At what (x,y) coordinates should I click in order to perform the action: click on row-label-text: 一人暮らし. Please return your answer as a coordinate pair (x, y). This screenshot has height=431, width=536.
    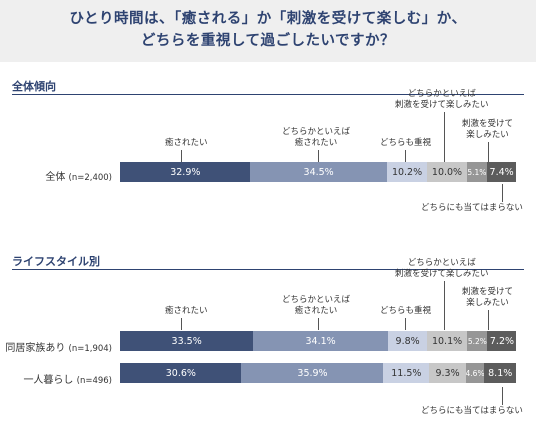
    Looking at the image, I should click on (48, 380).